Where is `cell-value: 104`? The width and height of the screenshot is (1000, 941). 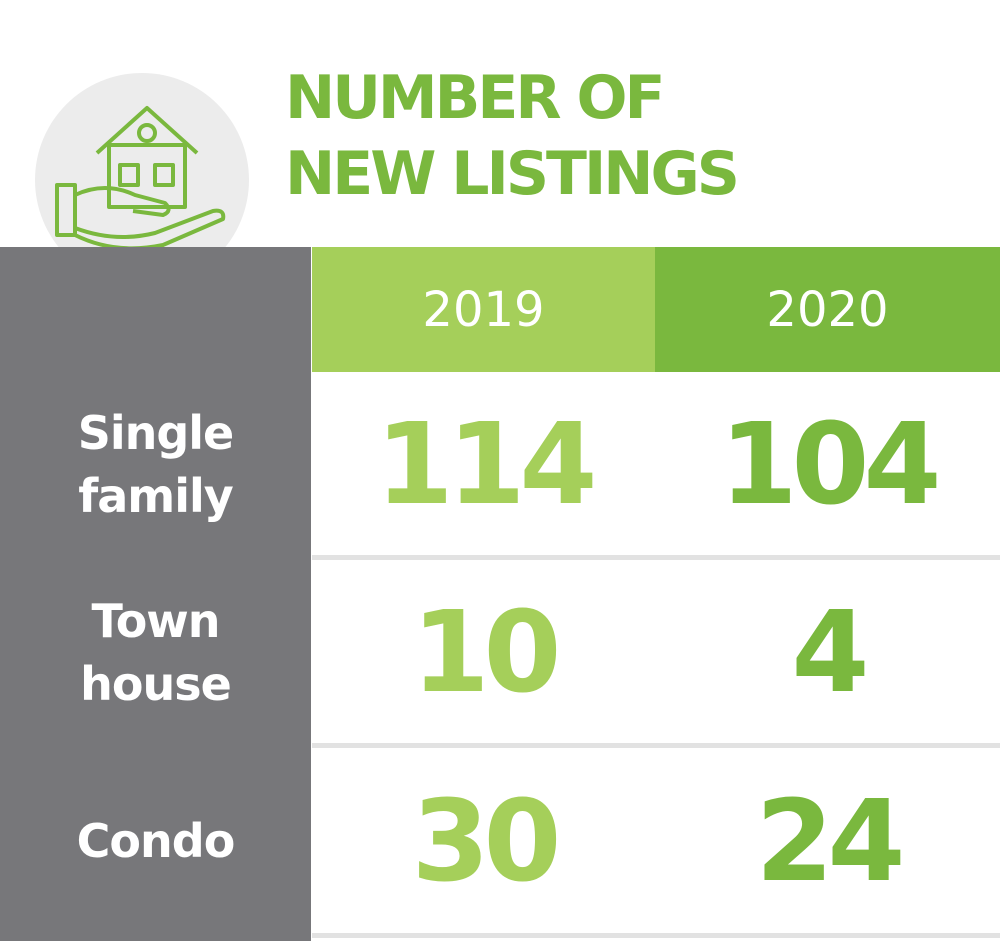 cell-value: 104 is located at coordinates (830, 464).